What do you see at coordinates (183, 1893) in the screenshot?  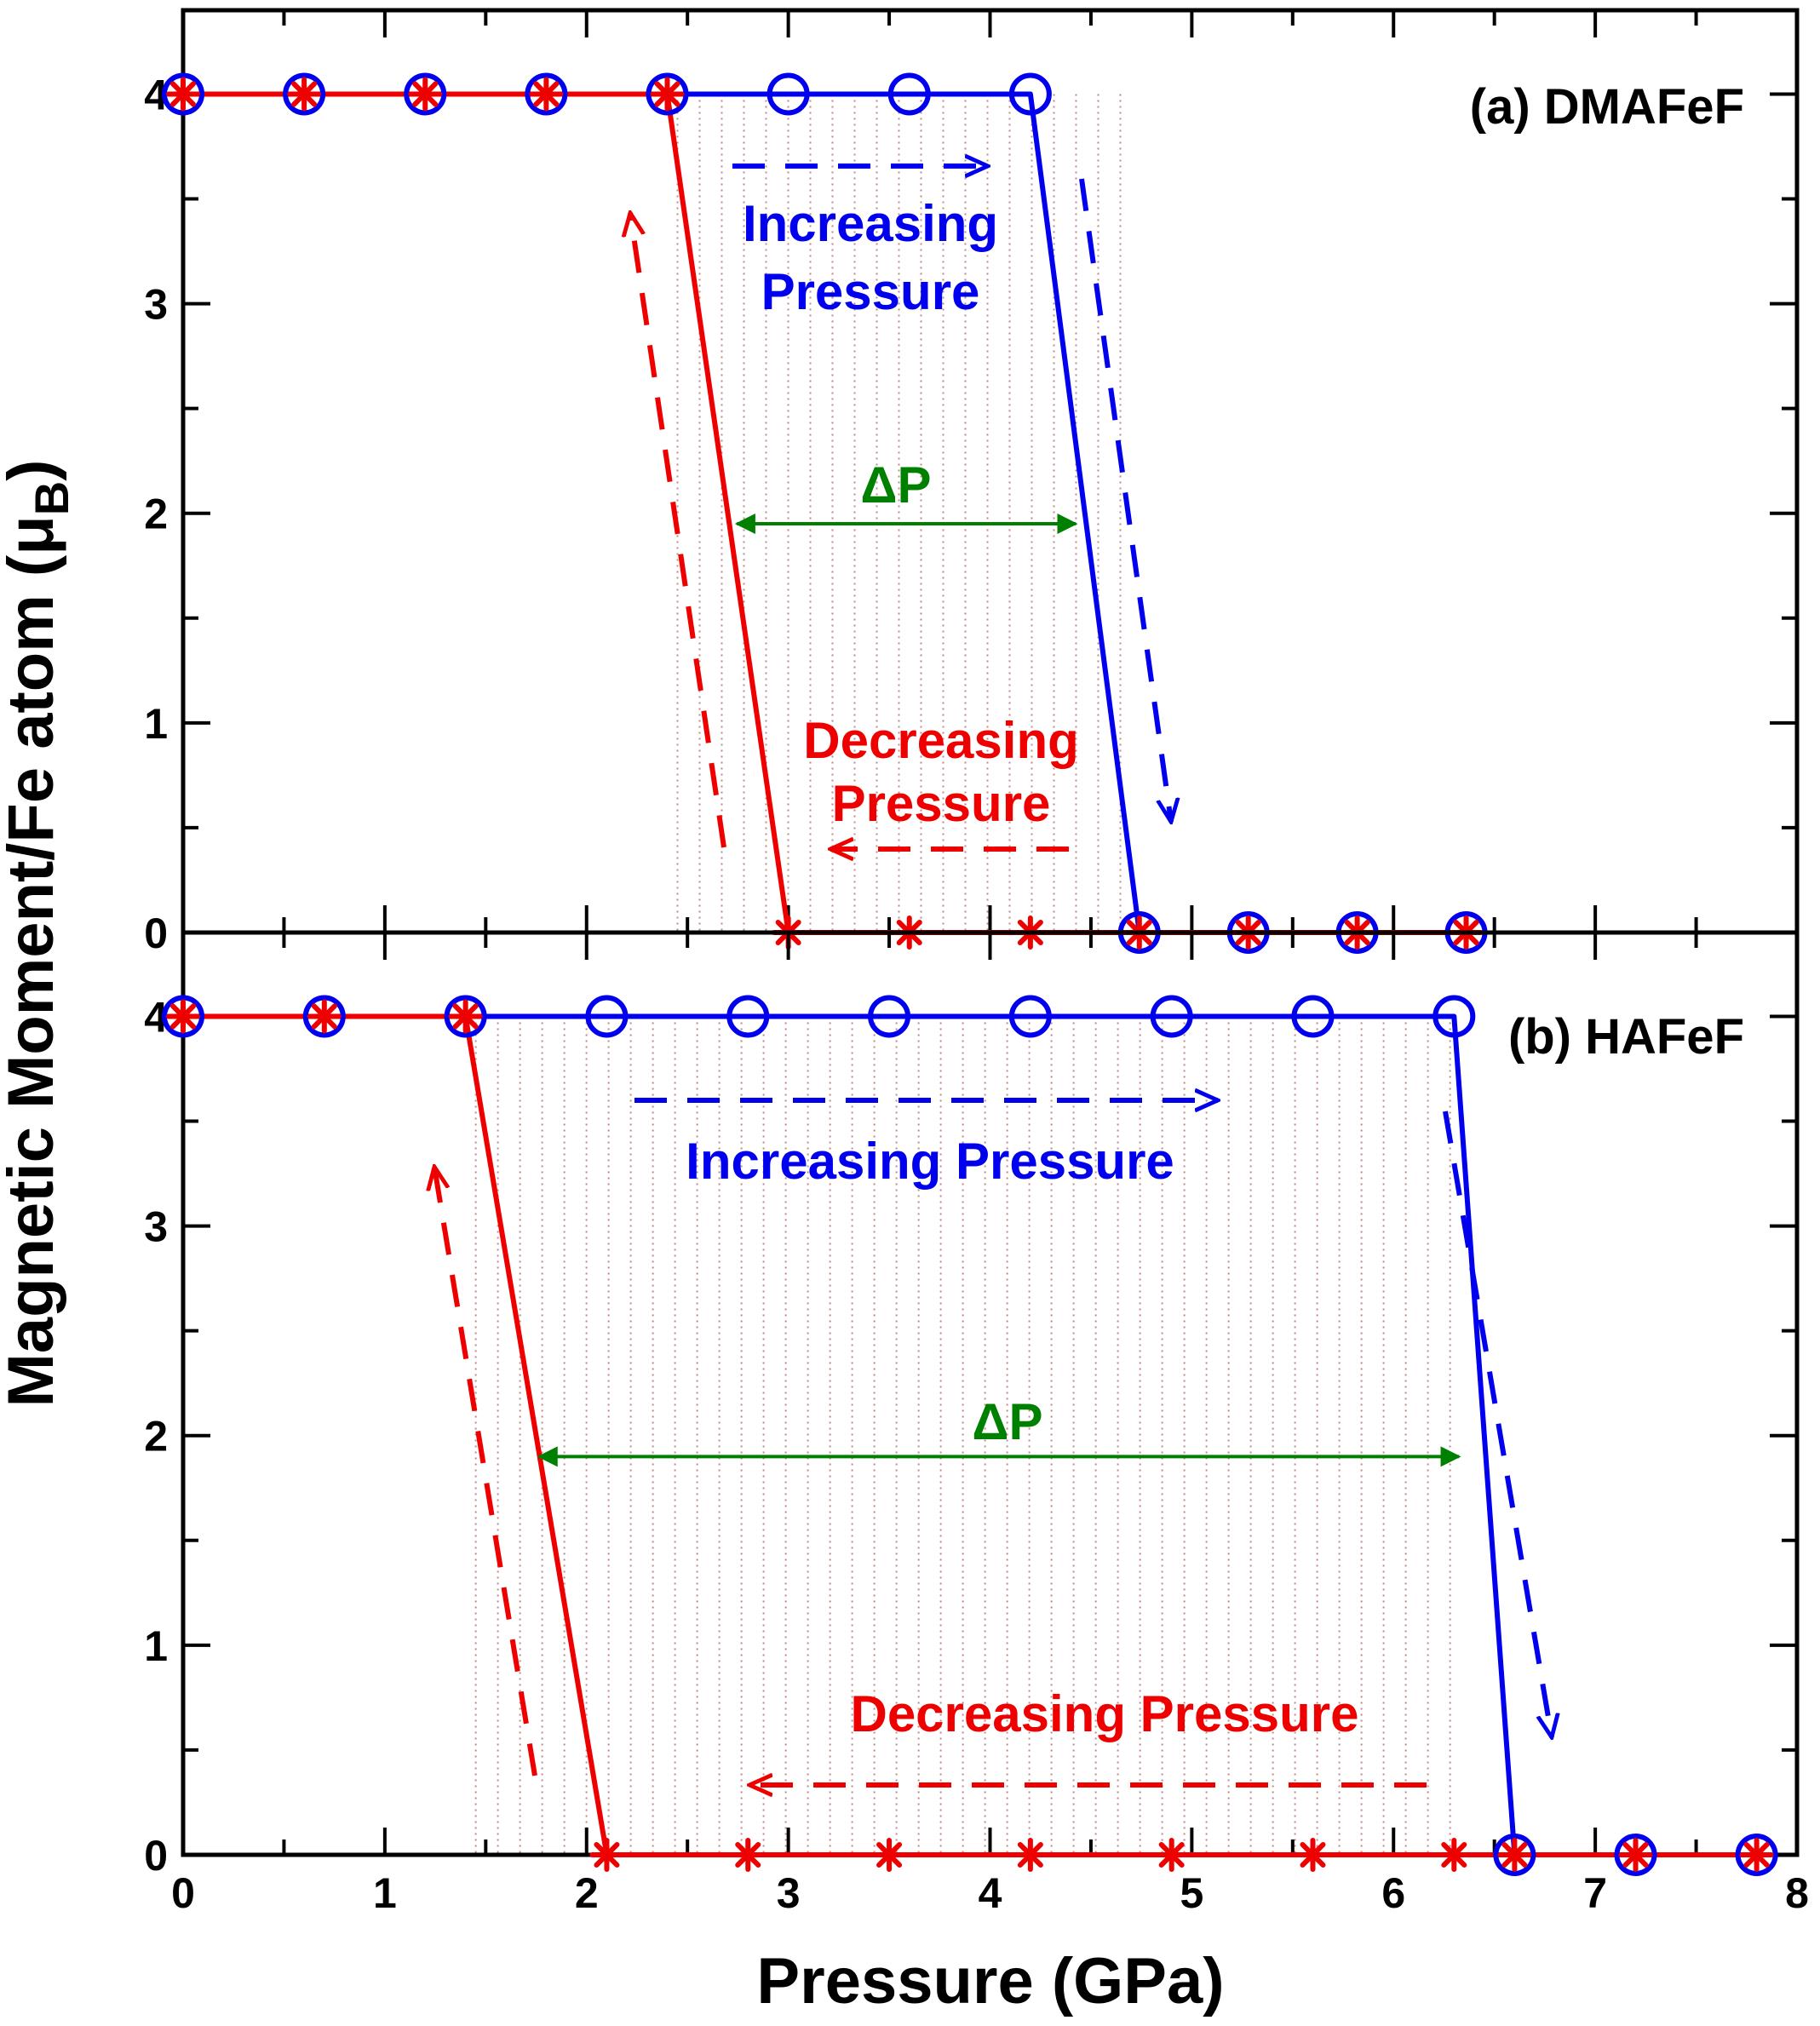 I see `x-tick-label: 0` at bounding box center [183, 1893].